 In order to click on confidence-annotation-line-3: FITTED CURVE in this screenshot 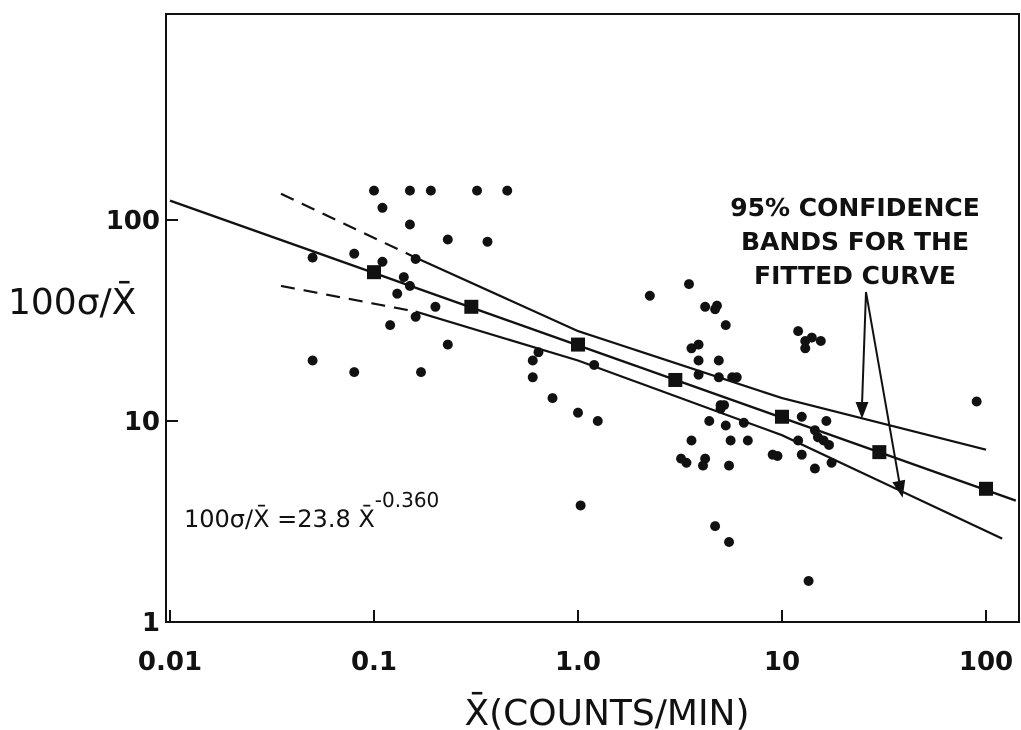, I will do `click(855, 275)`.